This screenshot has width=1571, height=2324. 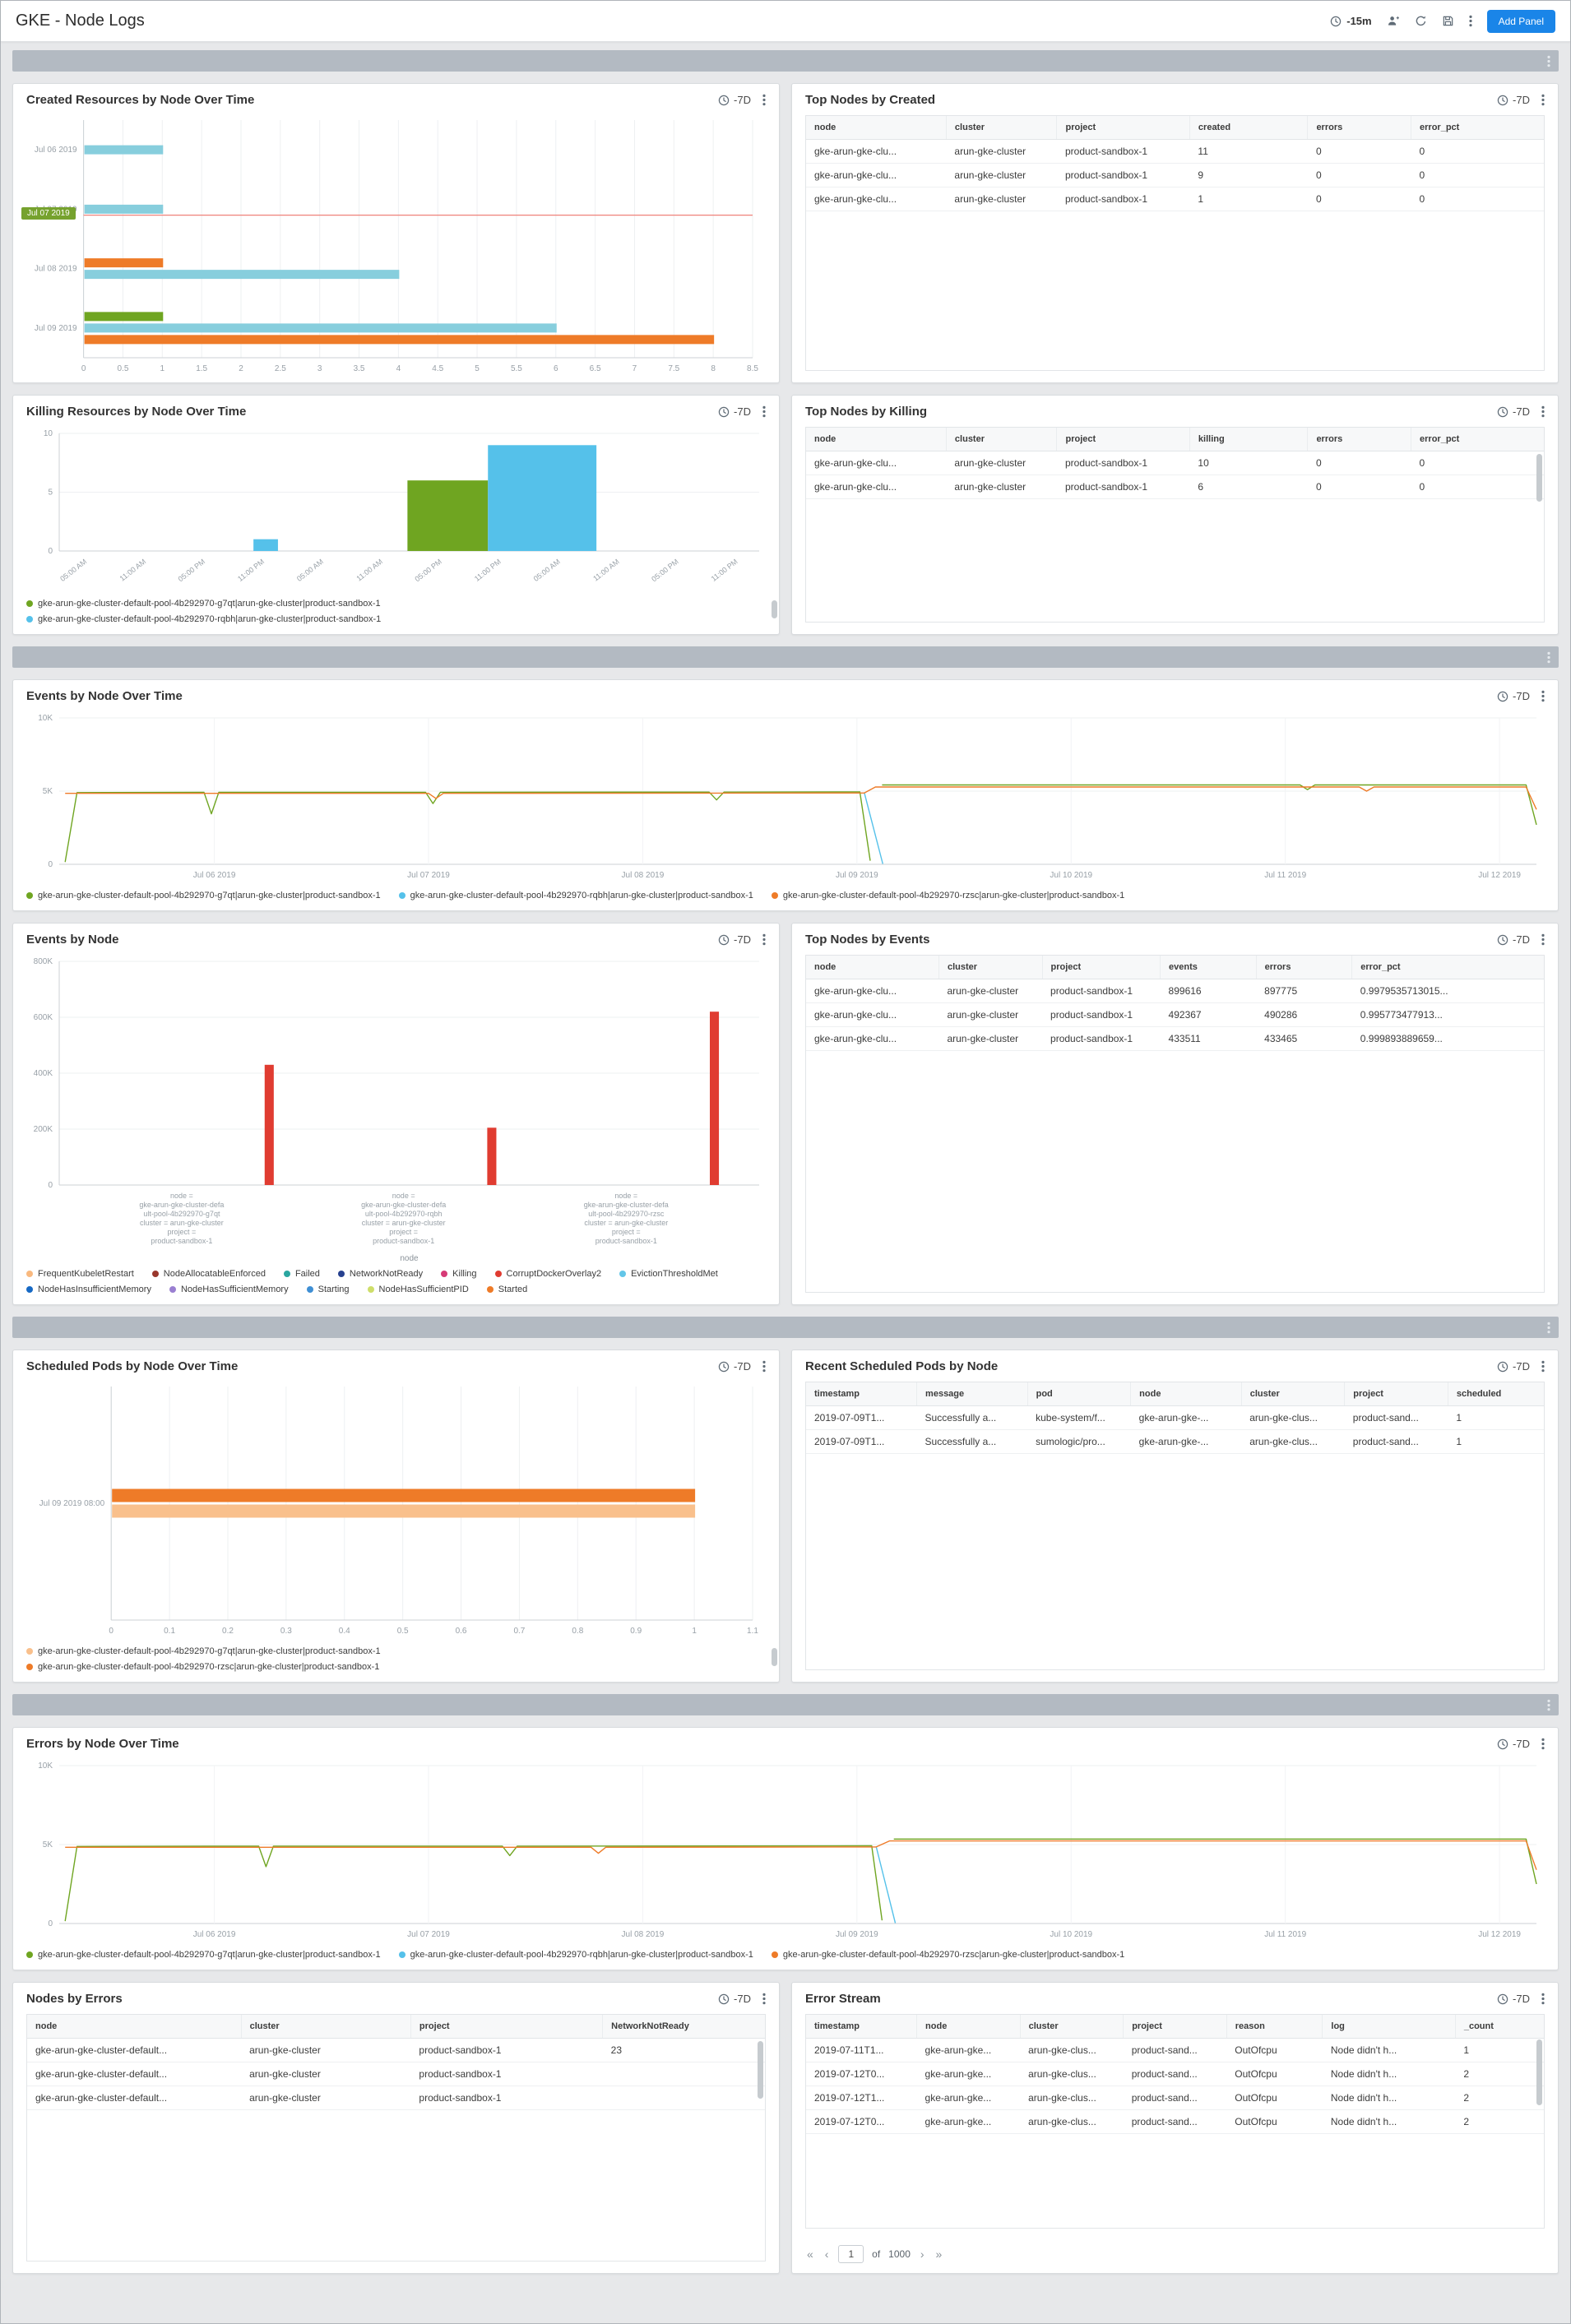 What do you see at coordinates (922, 2254) in the screenshot?
I see `pagination-next-button: ›` at bounding box center [922, 2254].